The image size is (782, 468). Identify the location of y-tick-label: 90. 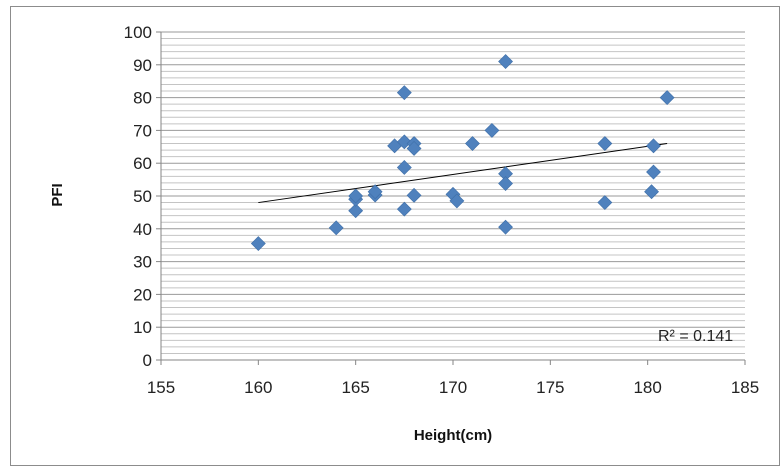
(142, 65).